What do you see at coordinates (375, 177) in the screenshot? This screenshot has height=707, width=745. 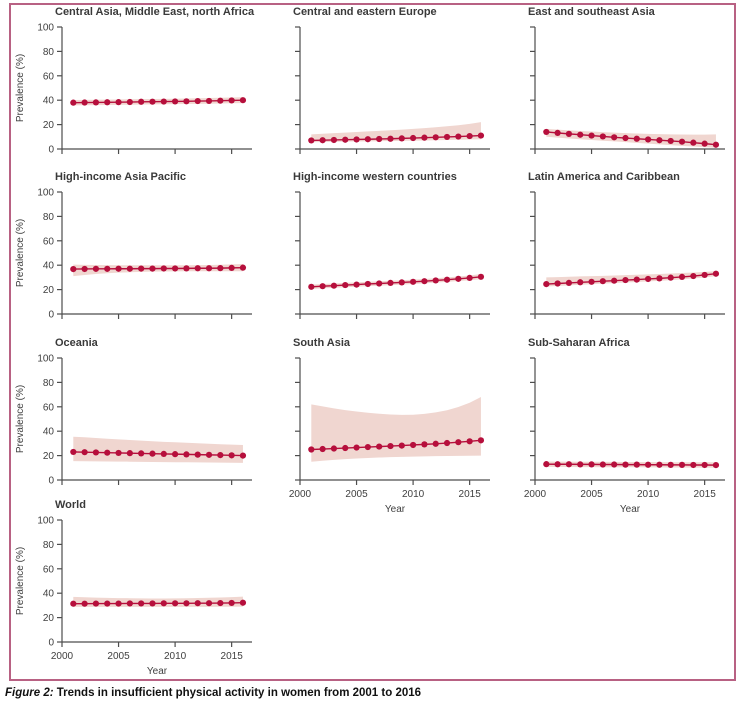 I see `panel-title: High-income western countries` at bounding box center [375, 177].